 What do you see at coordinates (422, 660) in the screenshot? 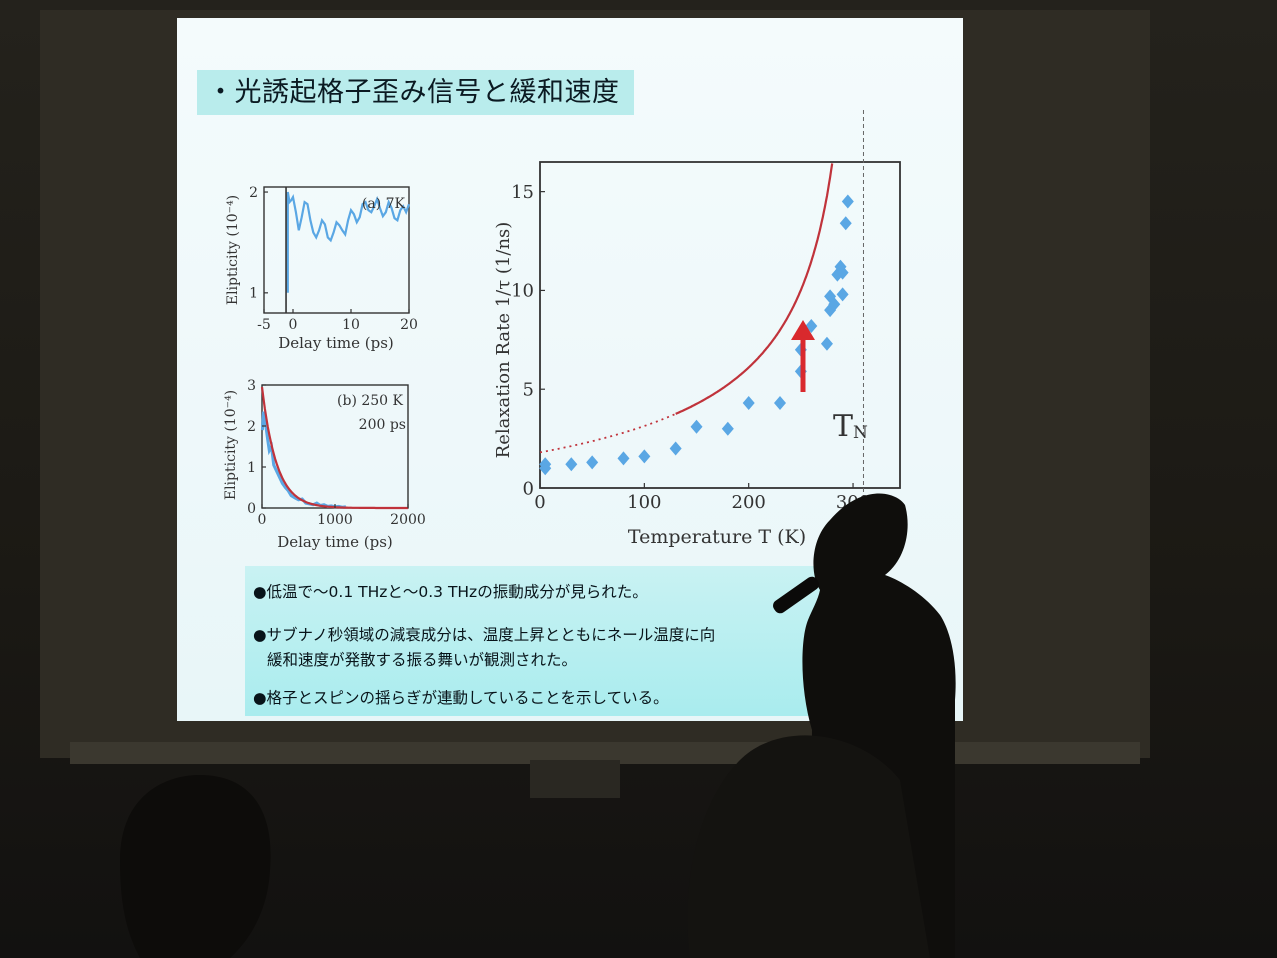
I see `bullet-2-continuation: 緩和速度が発散する振る舞いが観測された。` at bounding box center [422, 660].